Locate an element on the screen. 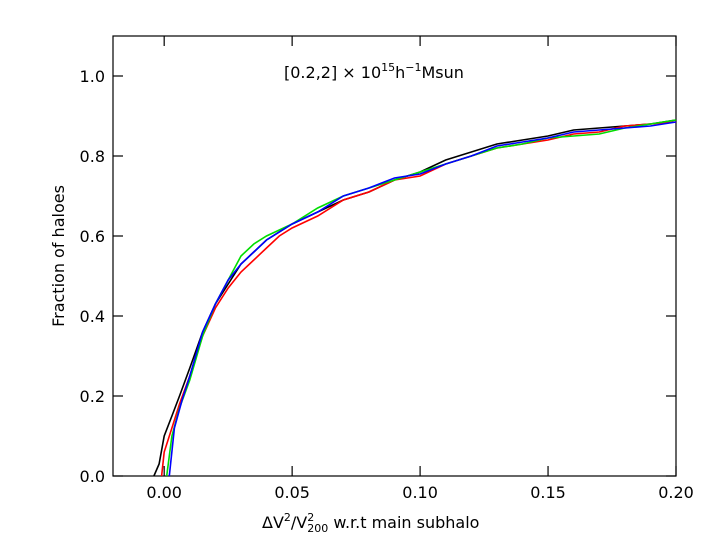 The height and width of the screenshot is (550, 709). x-label-part: ΔV is located at coordinates (273, 522).